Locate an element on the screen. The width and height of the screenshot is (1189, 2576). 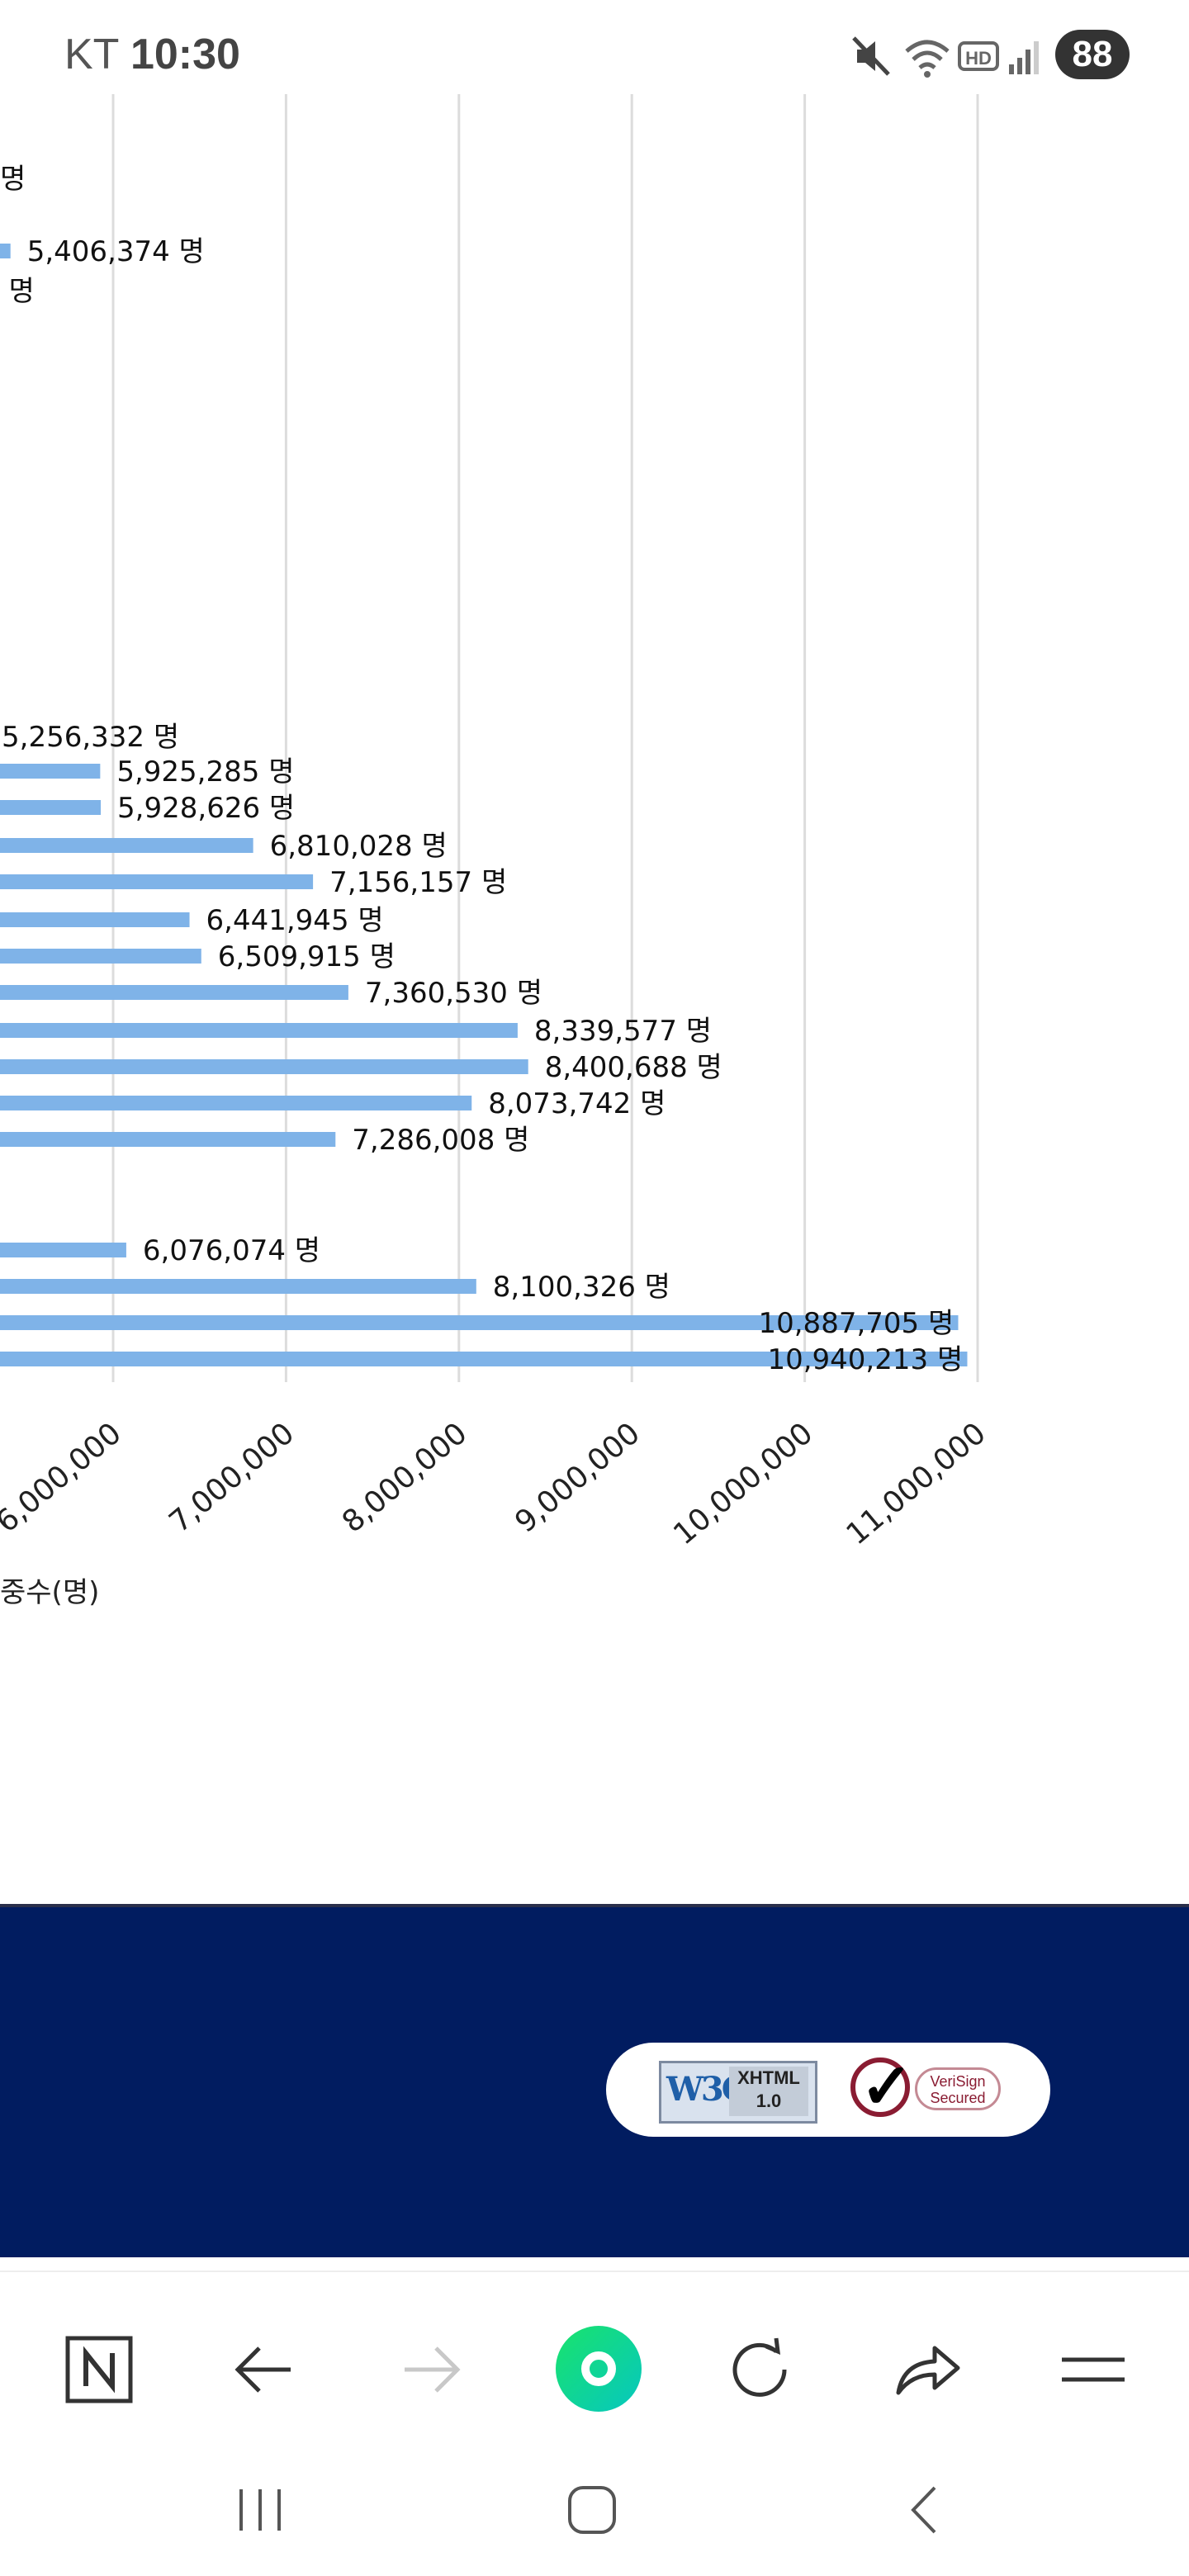
home-icon is located at coordinates (598, 2368).